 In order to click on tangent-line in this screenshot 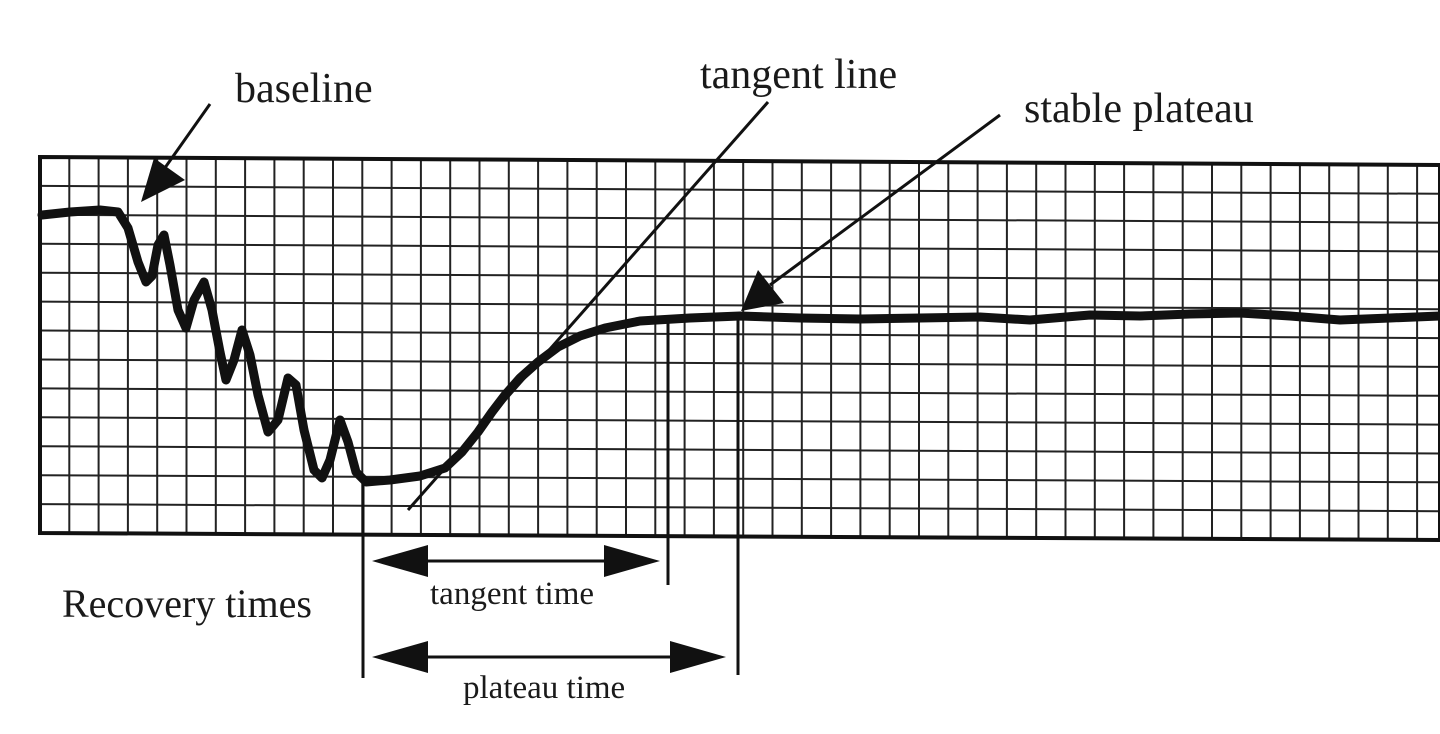, I will do `click(588, 306)`.